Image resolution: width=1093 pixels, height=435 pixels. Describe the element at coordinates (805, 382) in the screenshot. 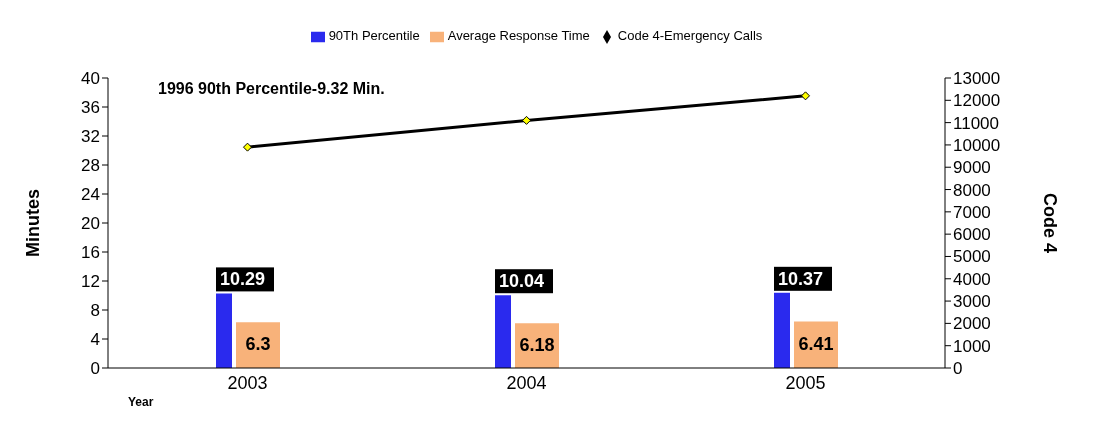

I see `x-tick-label: 2005` at that location.